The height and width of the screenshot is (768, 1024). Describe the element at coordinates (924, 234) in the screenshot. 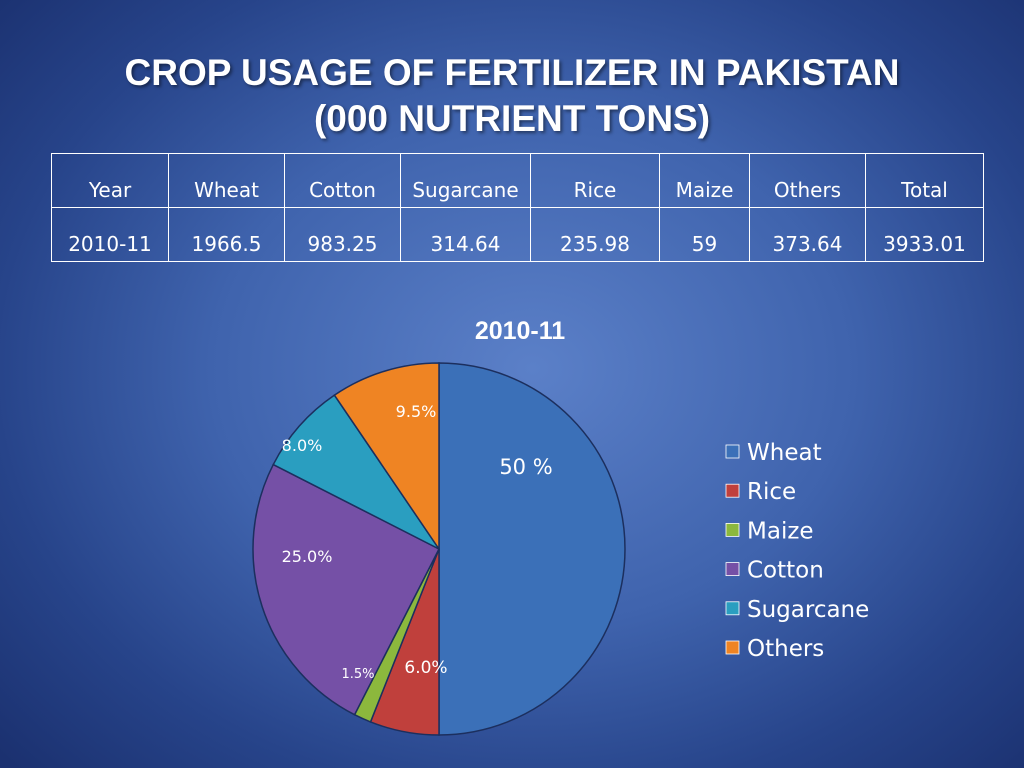

I see `cell-total: 3933.01` at that location.